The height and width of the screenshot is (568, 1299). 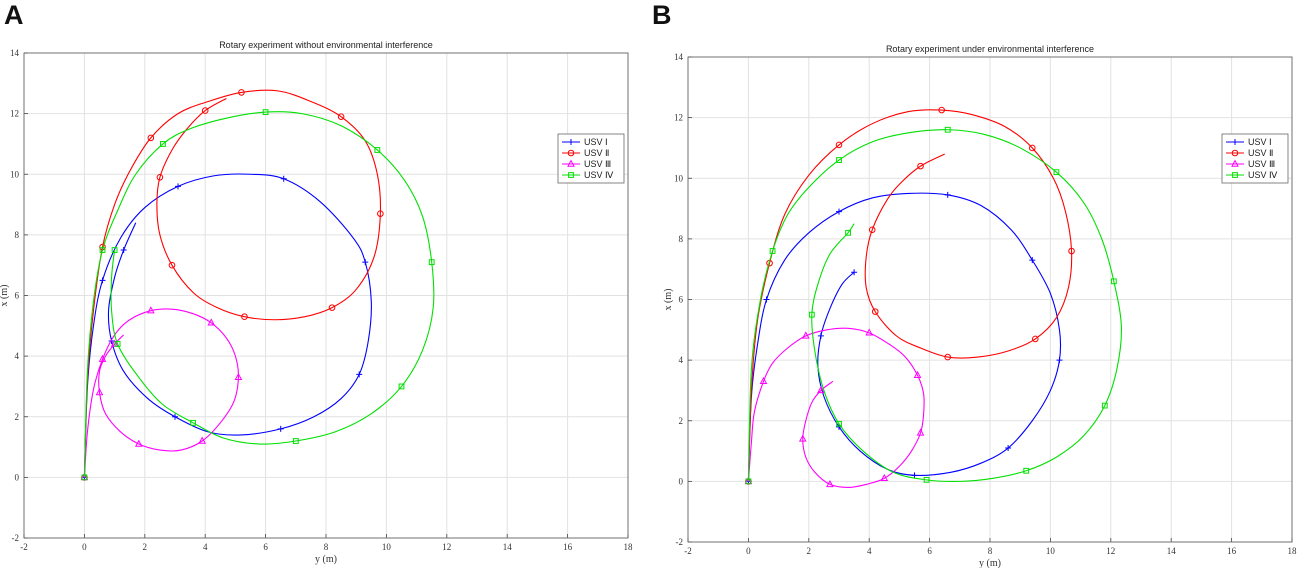 I want to click on y-tick-label: 14, so click(x=679, y=57).